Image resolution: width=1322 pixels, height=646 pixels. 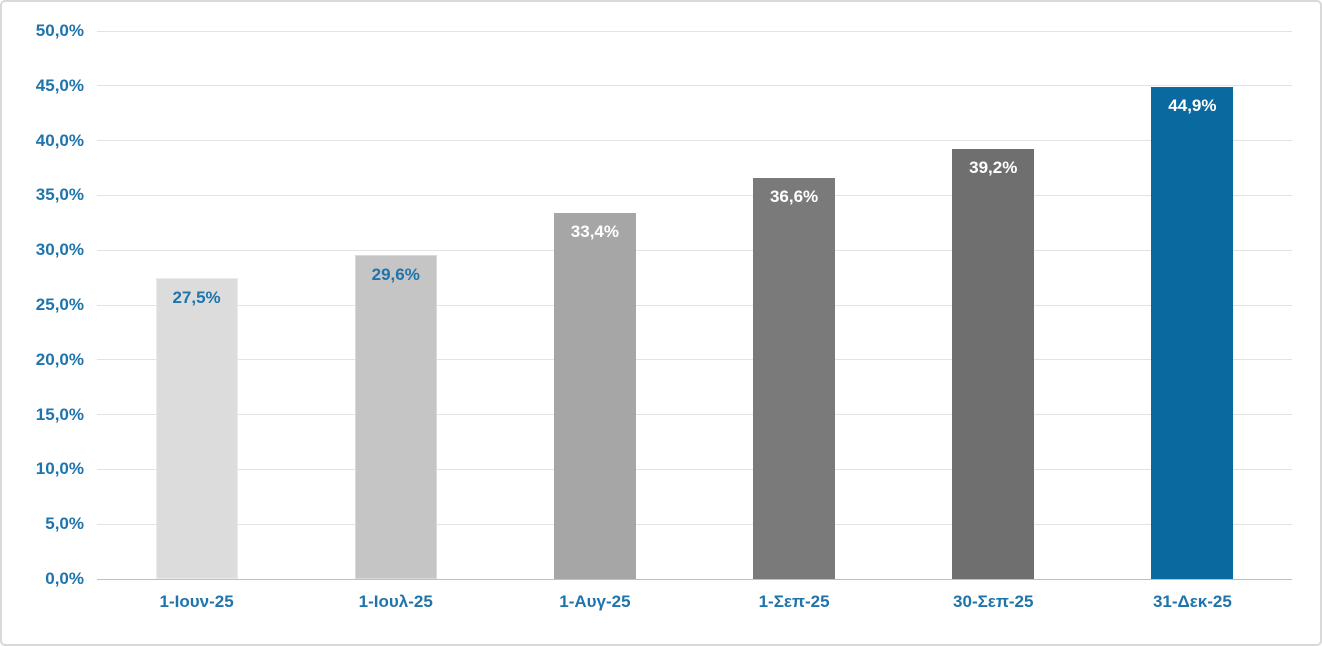 I want to click on y-tick-label: 50,0%, so click(x=59, y=30).